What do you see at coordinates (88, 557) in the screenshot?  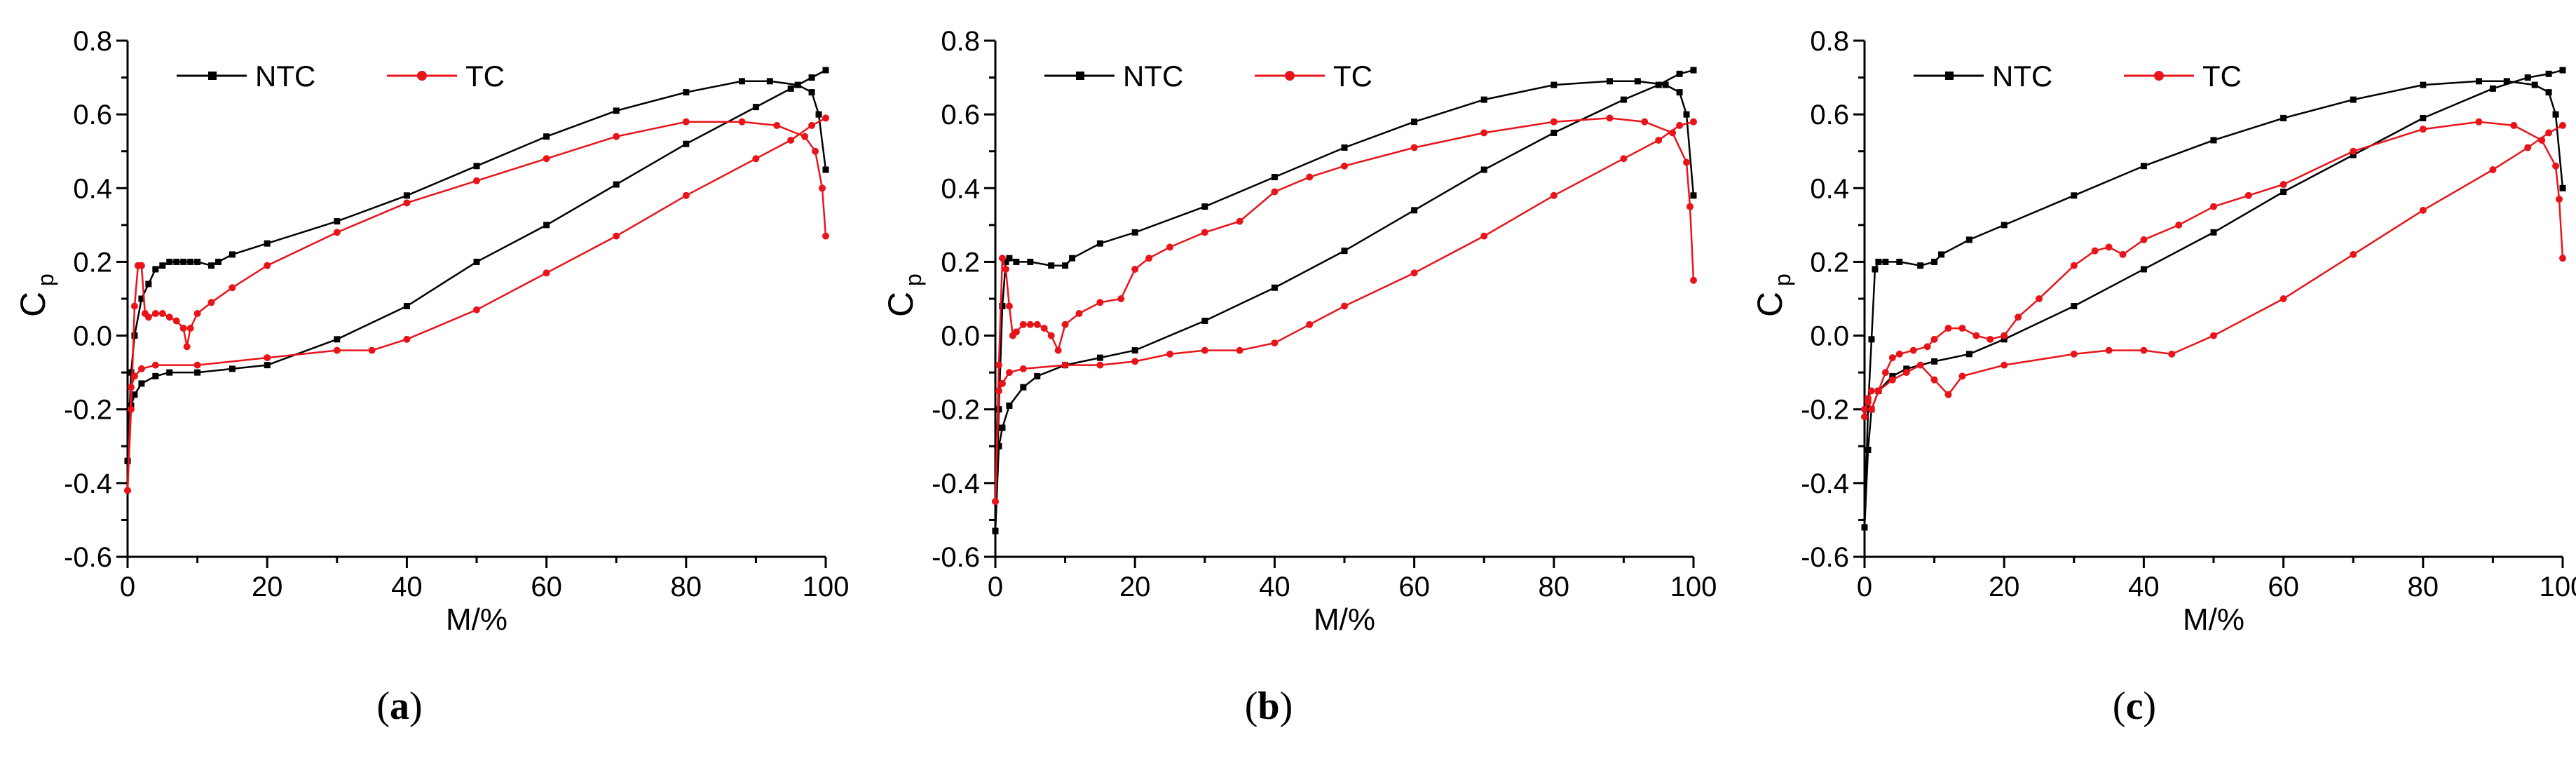 I see `y-tick-label: -0.6` at bounding box center [88, 557].